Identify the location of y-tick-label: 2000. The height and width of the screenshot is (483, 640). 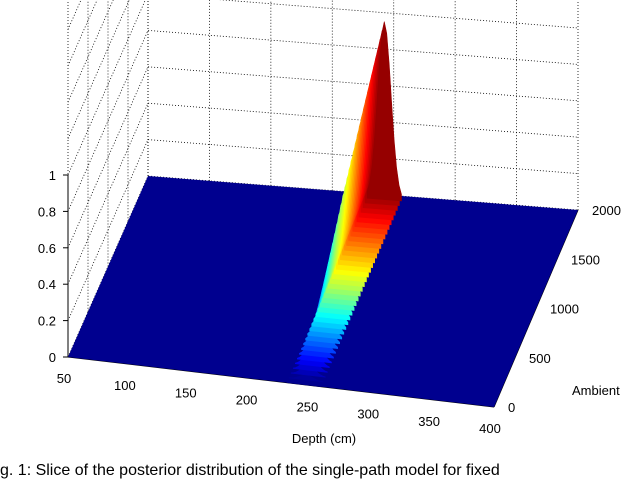
(606, 210).